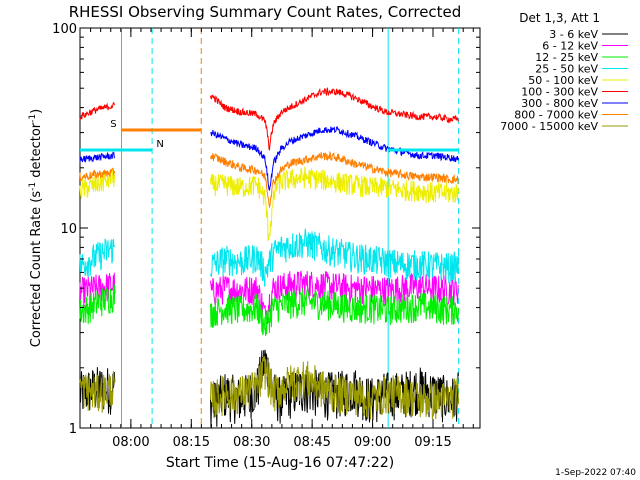 The width and height of the screenshot is (640, 480). What do you see at coordinates (559, 92) in the screenshot?
I see `legend-label-6: 100 - 300 keV` at bounding box center [559, 92].